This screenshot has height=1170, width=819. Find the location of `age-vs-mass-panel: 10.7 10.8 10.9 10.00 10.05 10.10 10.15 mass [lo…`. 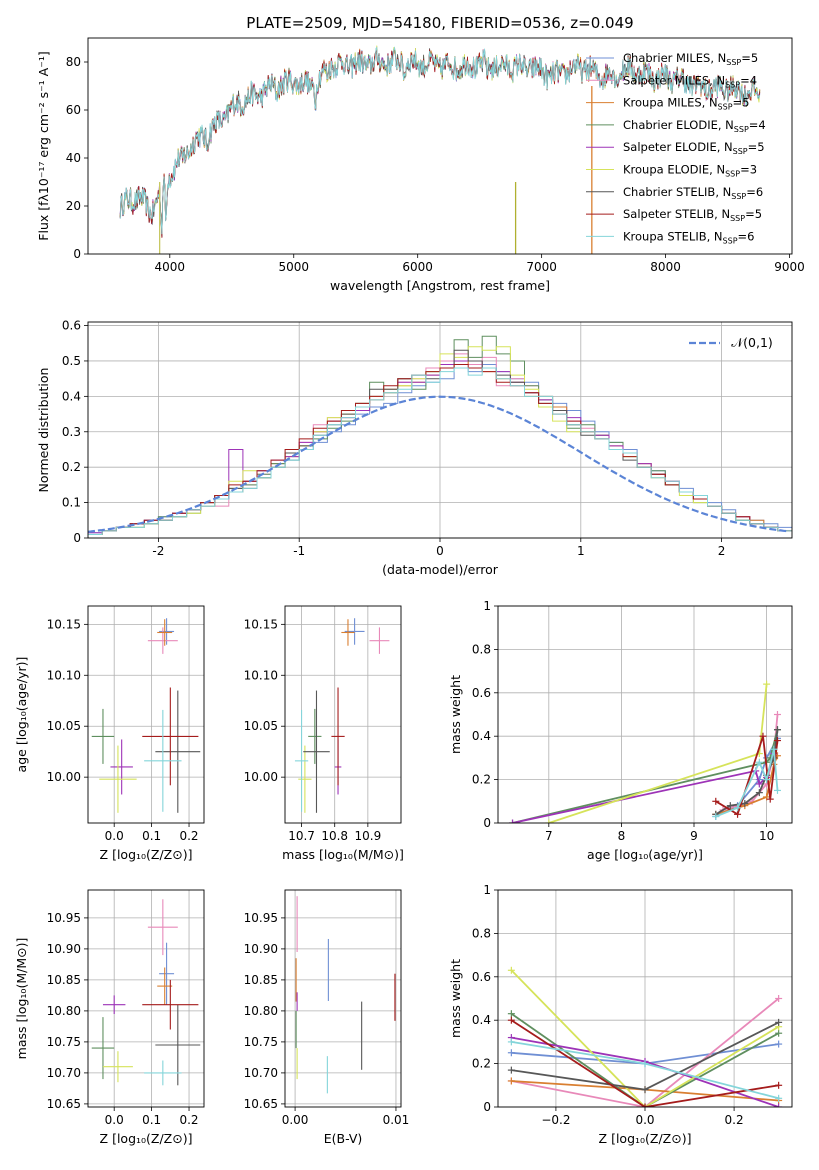

age-vs-mass-panel: 10.7 10.8 10.9 10.00 10.05 10.10 10.15 mass [lo… is located at coordinates (324, 733).